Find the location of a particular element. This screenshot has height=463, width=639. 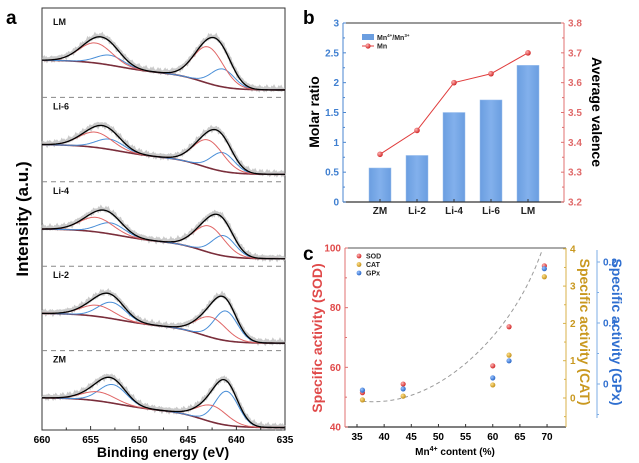

sample-label: ZM is located at coordinates (59, 360).